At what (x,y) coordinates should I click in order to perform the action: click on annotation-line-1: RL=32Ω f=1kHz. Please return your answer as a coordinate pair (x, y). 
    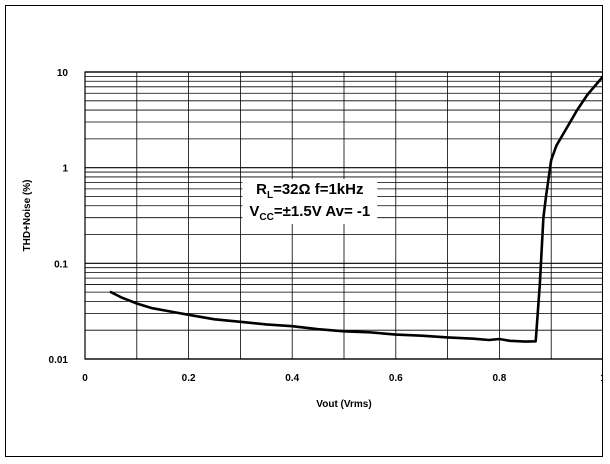
    Looking at the image, I should click on (309, 191).